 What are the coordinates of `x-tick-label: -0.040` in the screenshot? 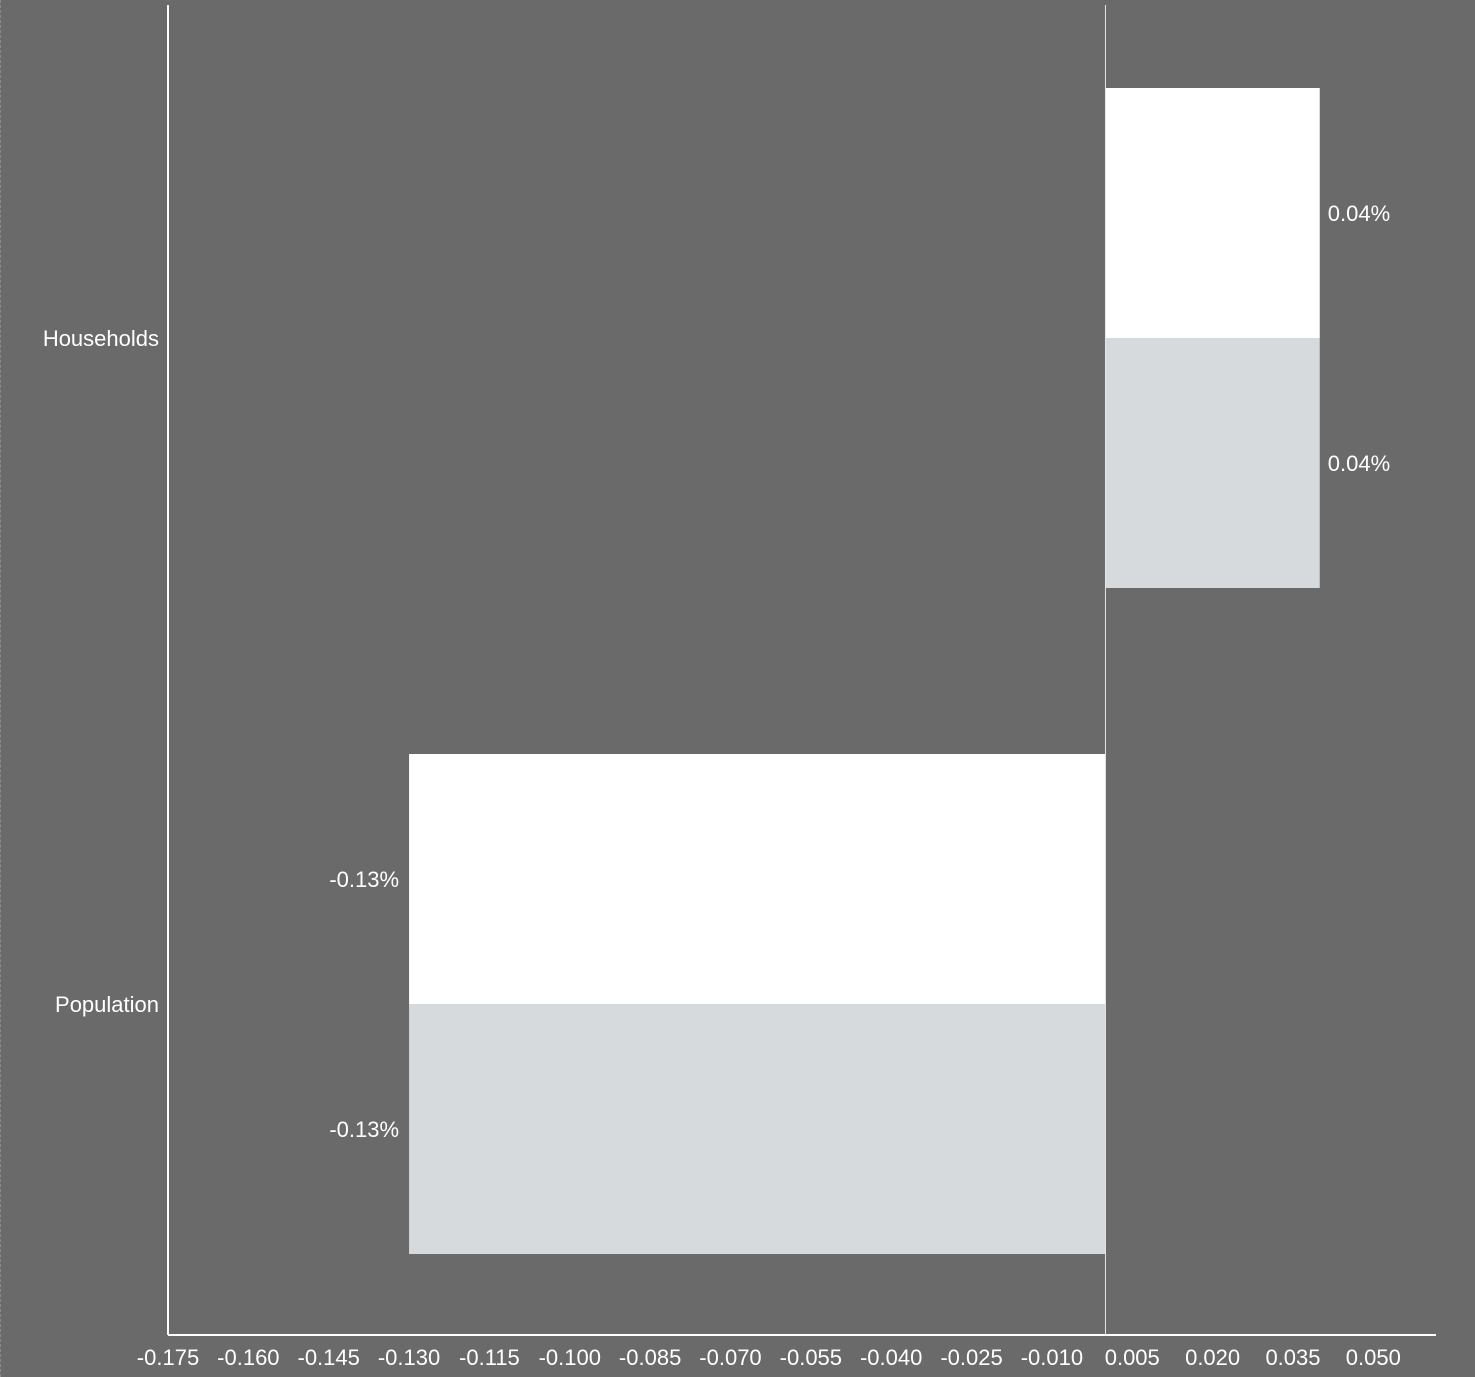 It's located at (891, 1357).